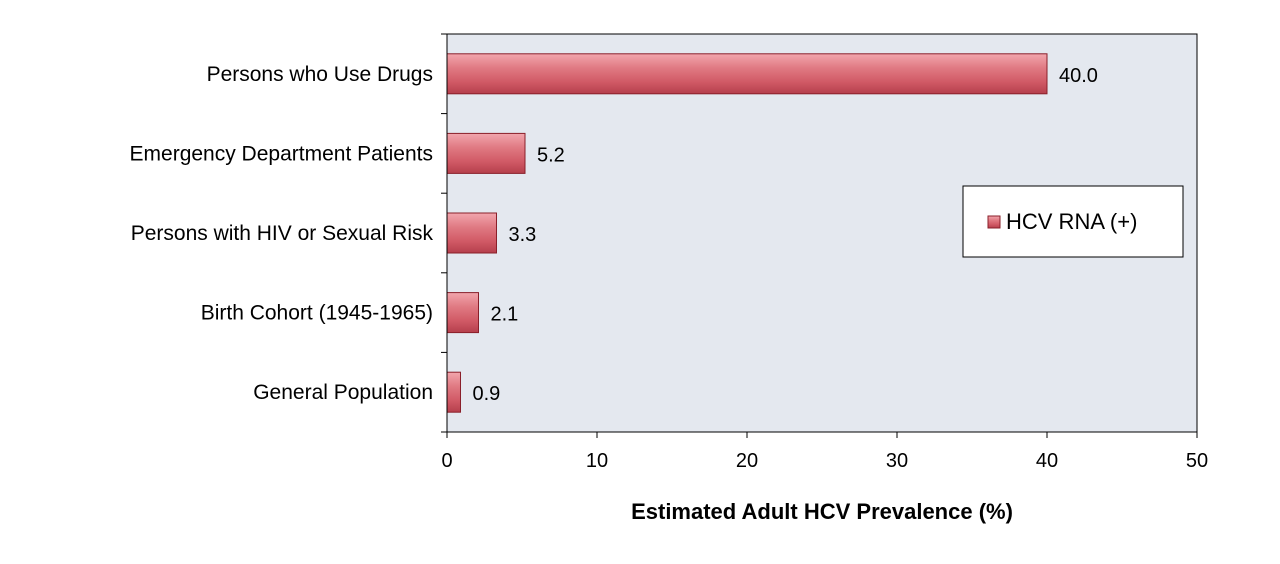 The width and height of the screenshot is (1280, 564). What do you see at coordinates (317, 313) in the screenshot?
I see `category-label: Birth Cohort (1945-1965)` at bounding box center [317, 313].